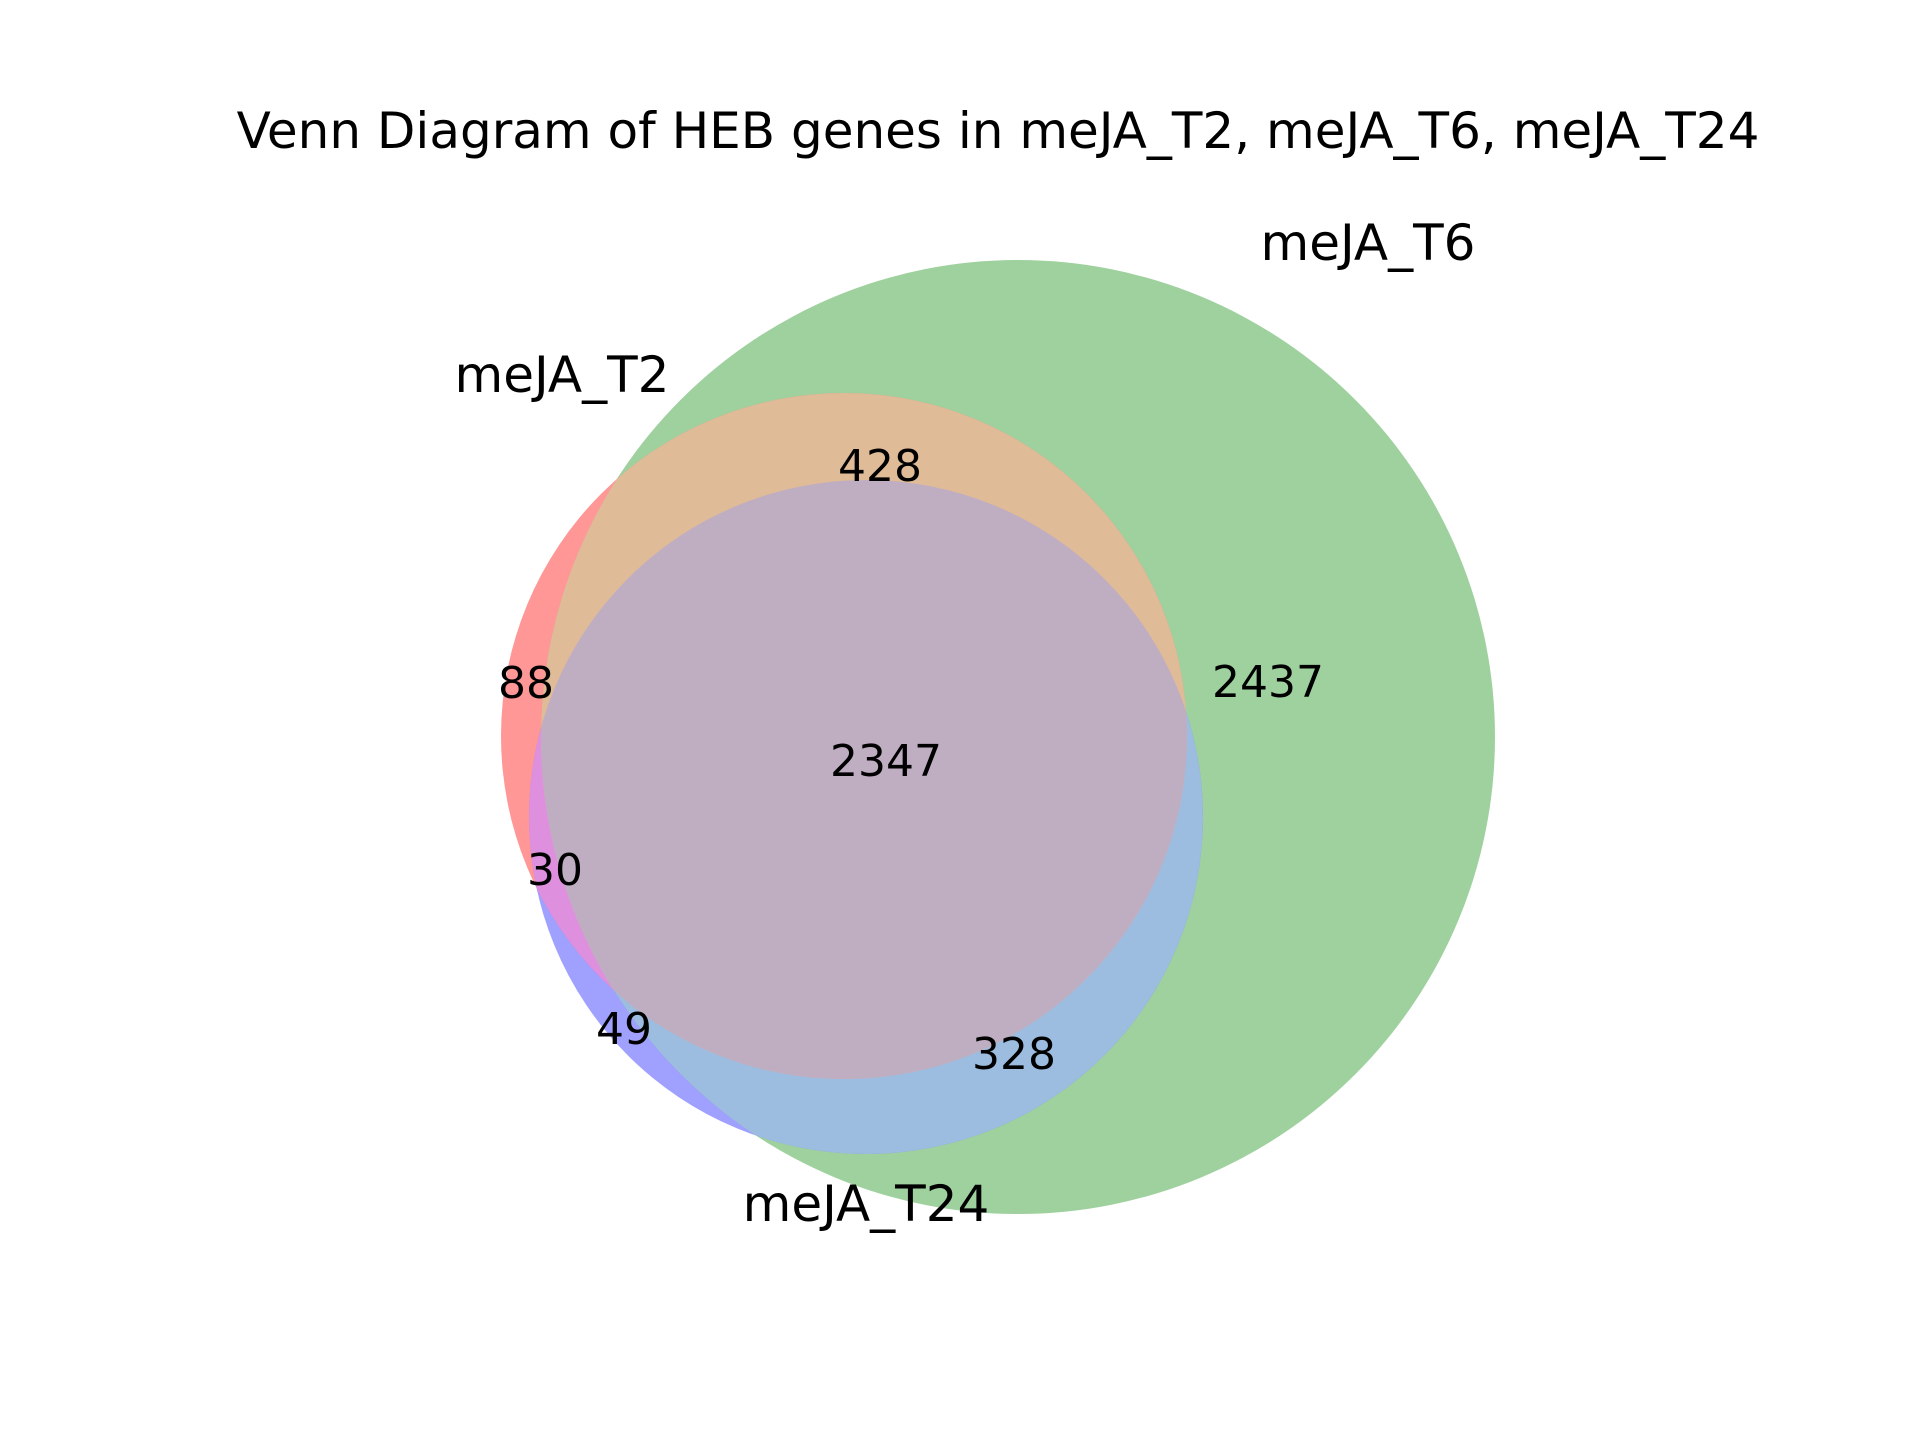  What do you see at coordinates (886, 761) in the screenshot?
I see `count-t2-t6-t24: 2347` at bounding box center [886, 761].